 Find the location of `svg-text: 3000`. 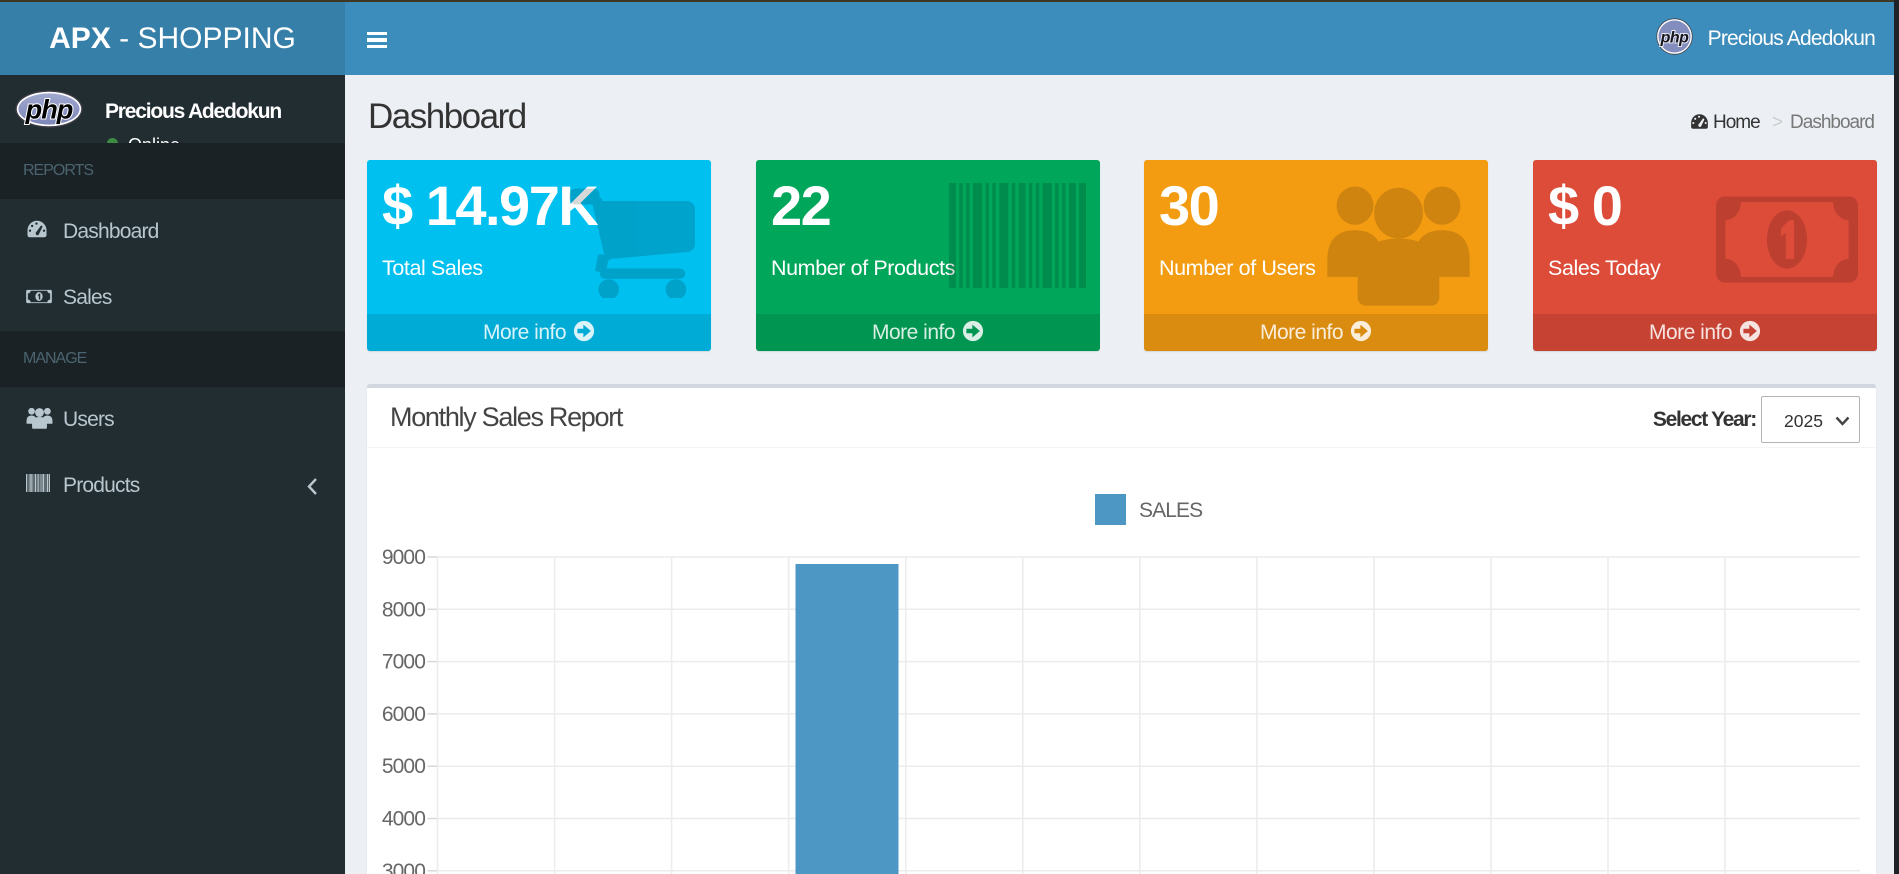

svg-text: 3000 is located at coordinates (403, 867).